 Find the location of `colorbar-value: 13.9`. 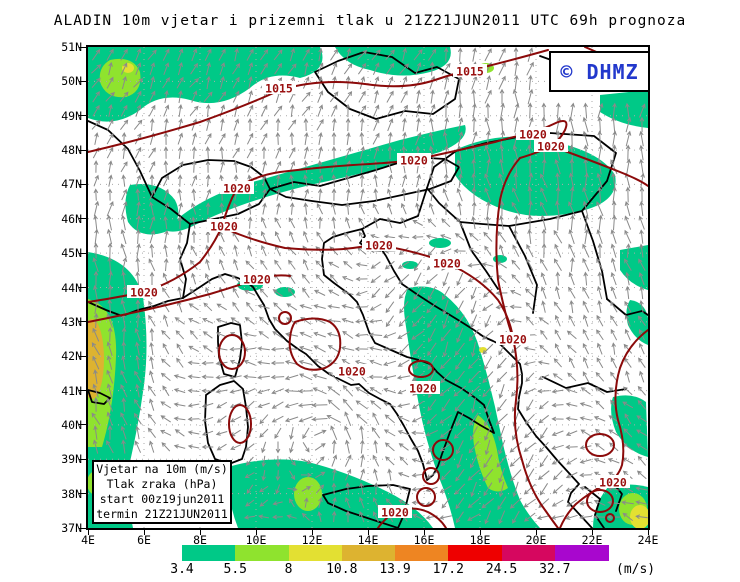

colorbar-value: 13.9 is located at coordinates (395, 569).